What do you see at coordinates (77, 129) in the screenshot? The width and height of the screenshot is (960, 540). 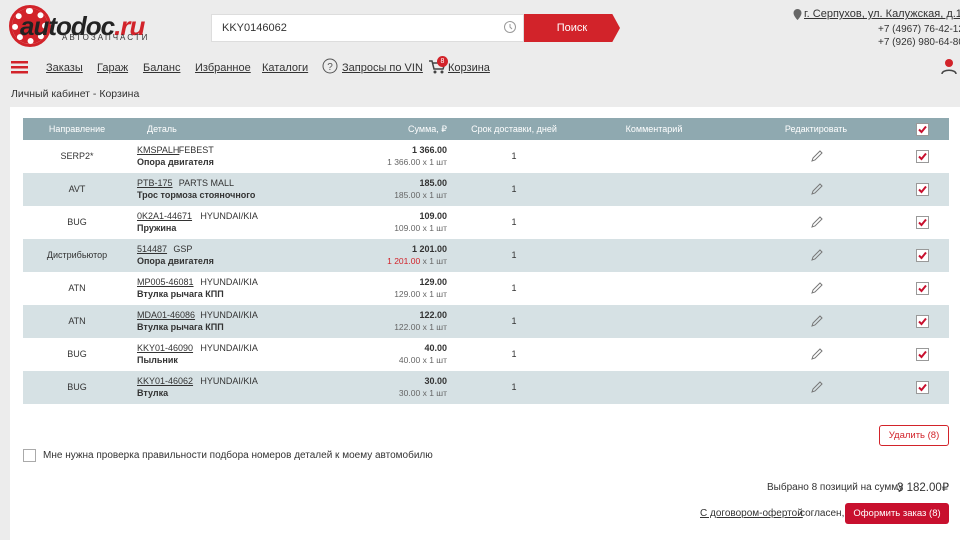 I see `column-header: Направление` at bounding box center [77, 129].